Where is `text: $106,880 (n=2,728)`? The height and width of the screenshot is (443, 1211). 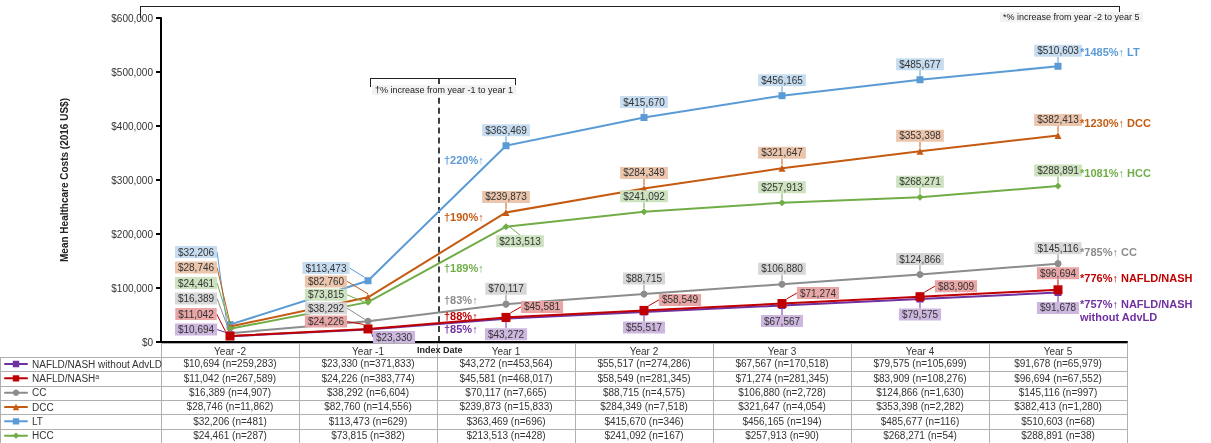
text: $106,880 (n=2,728) is located at coordinates (782, 392).